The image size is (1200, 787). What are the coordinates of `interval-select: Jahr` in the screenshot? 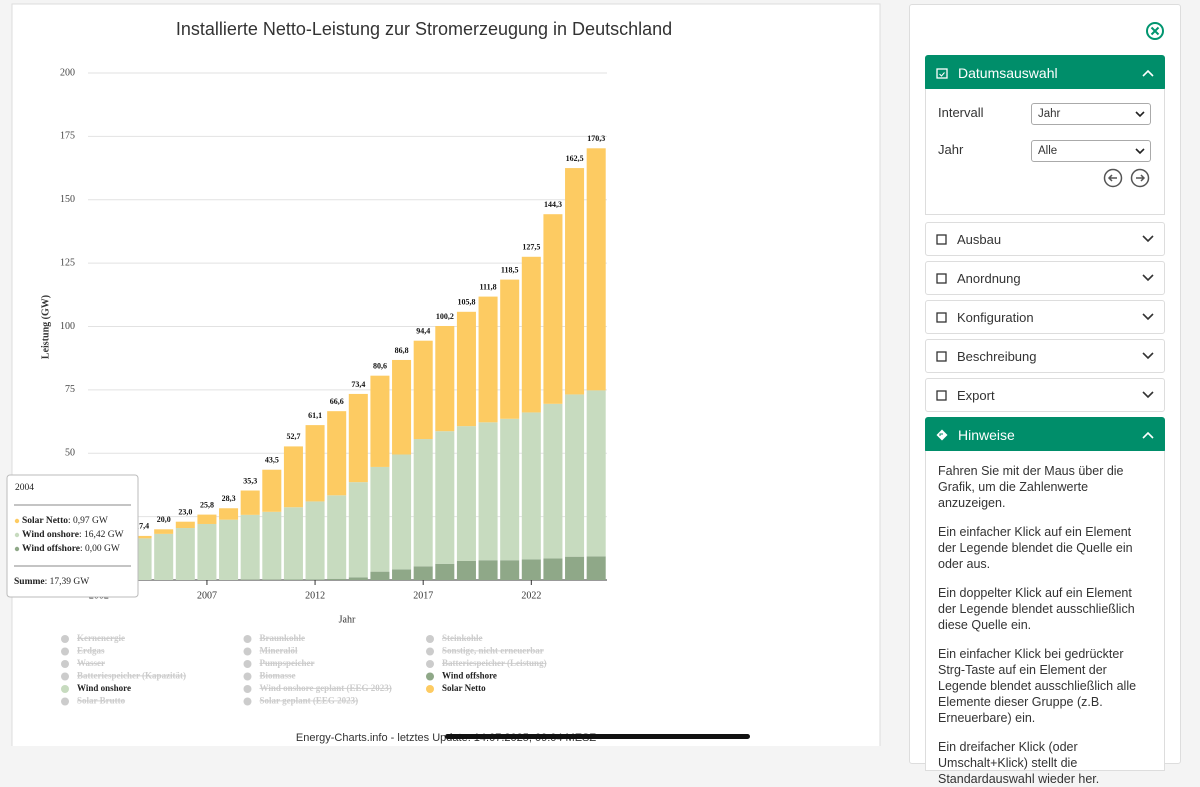 It's located at (1091, 114).